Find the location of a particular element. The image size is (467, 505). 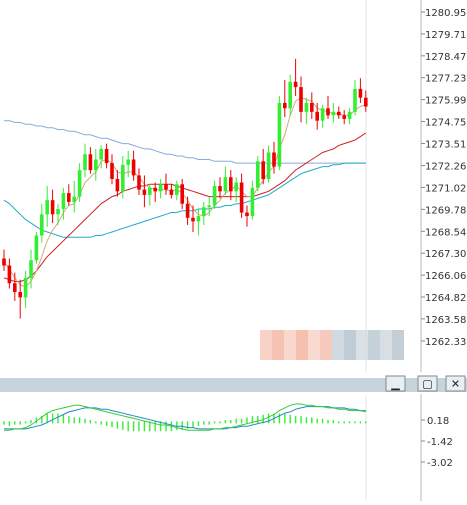

ma-slow-line is located at coordinates (184, 200).